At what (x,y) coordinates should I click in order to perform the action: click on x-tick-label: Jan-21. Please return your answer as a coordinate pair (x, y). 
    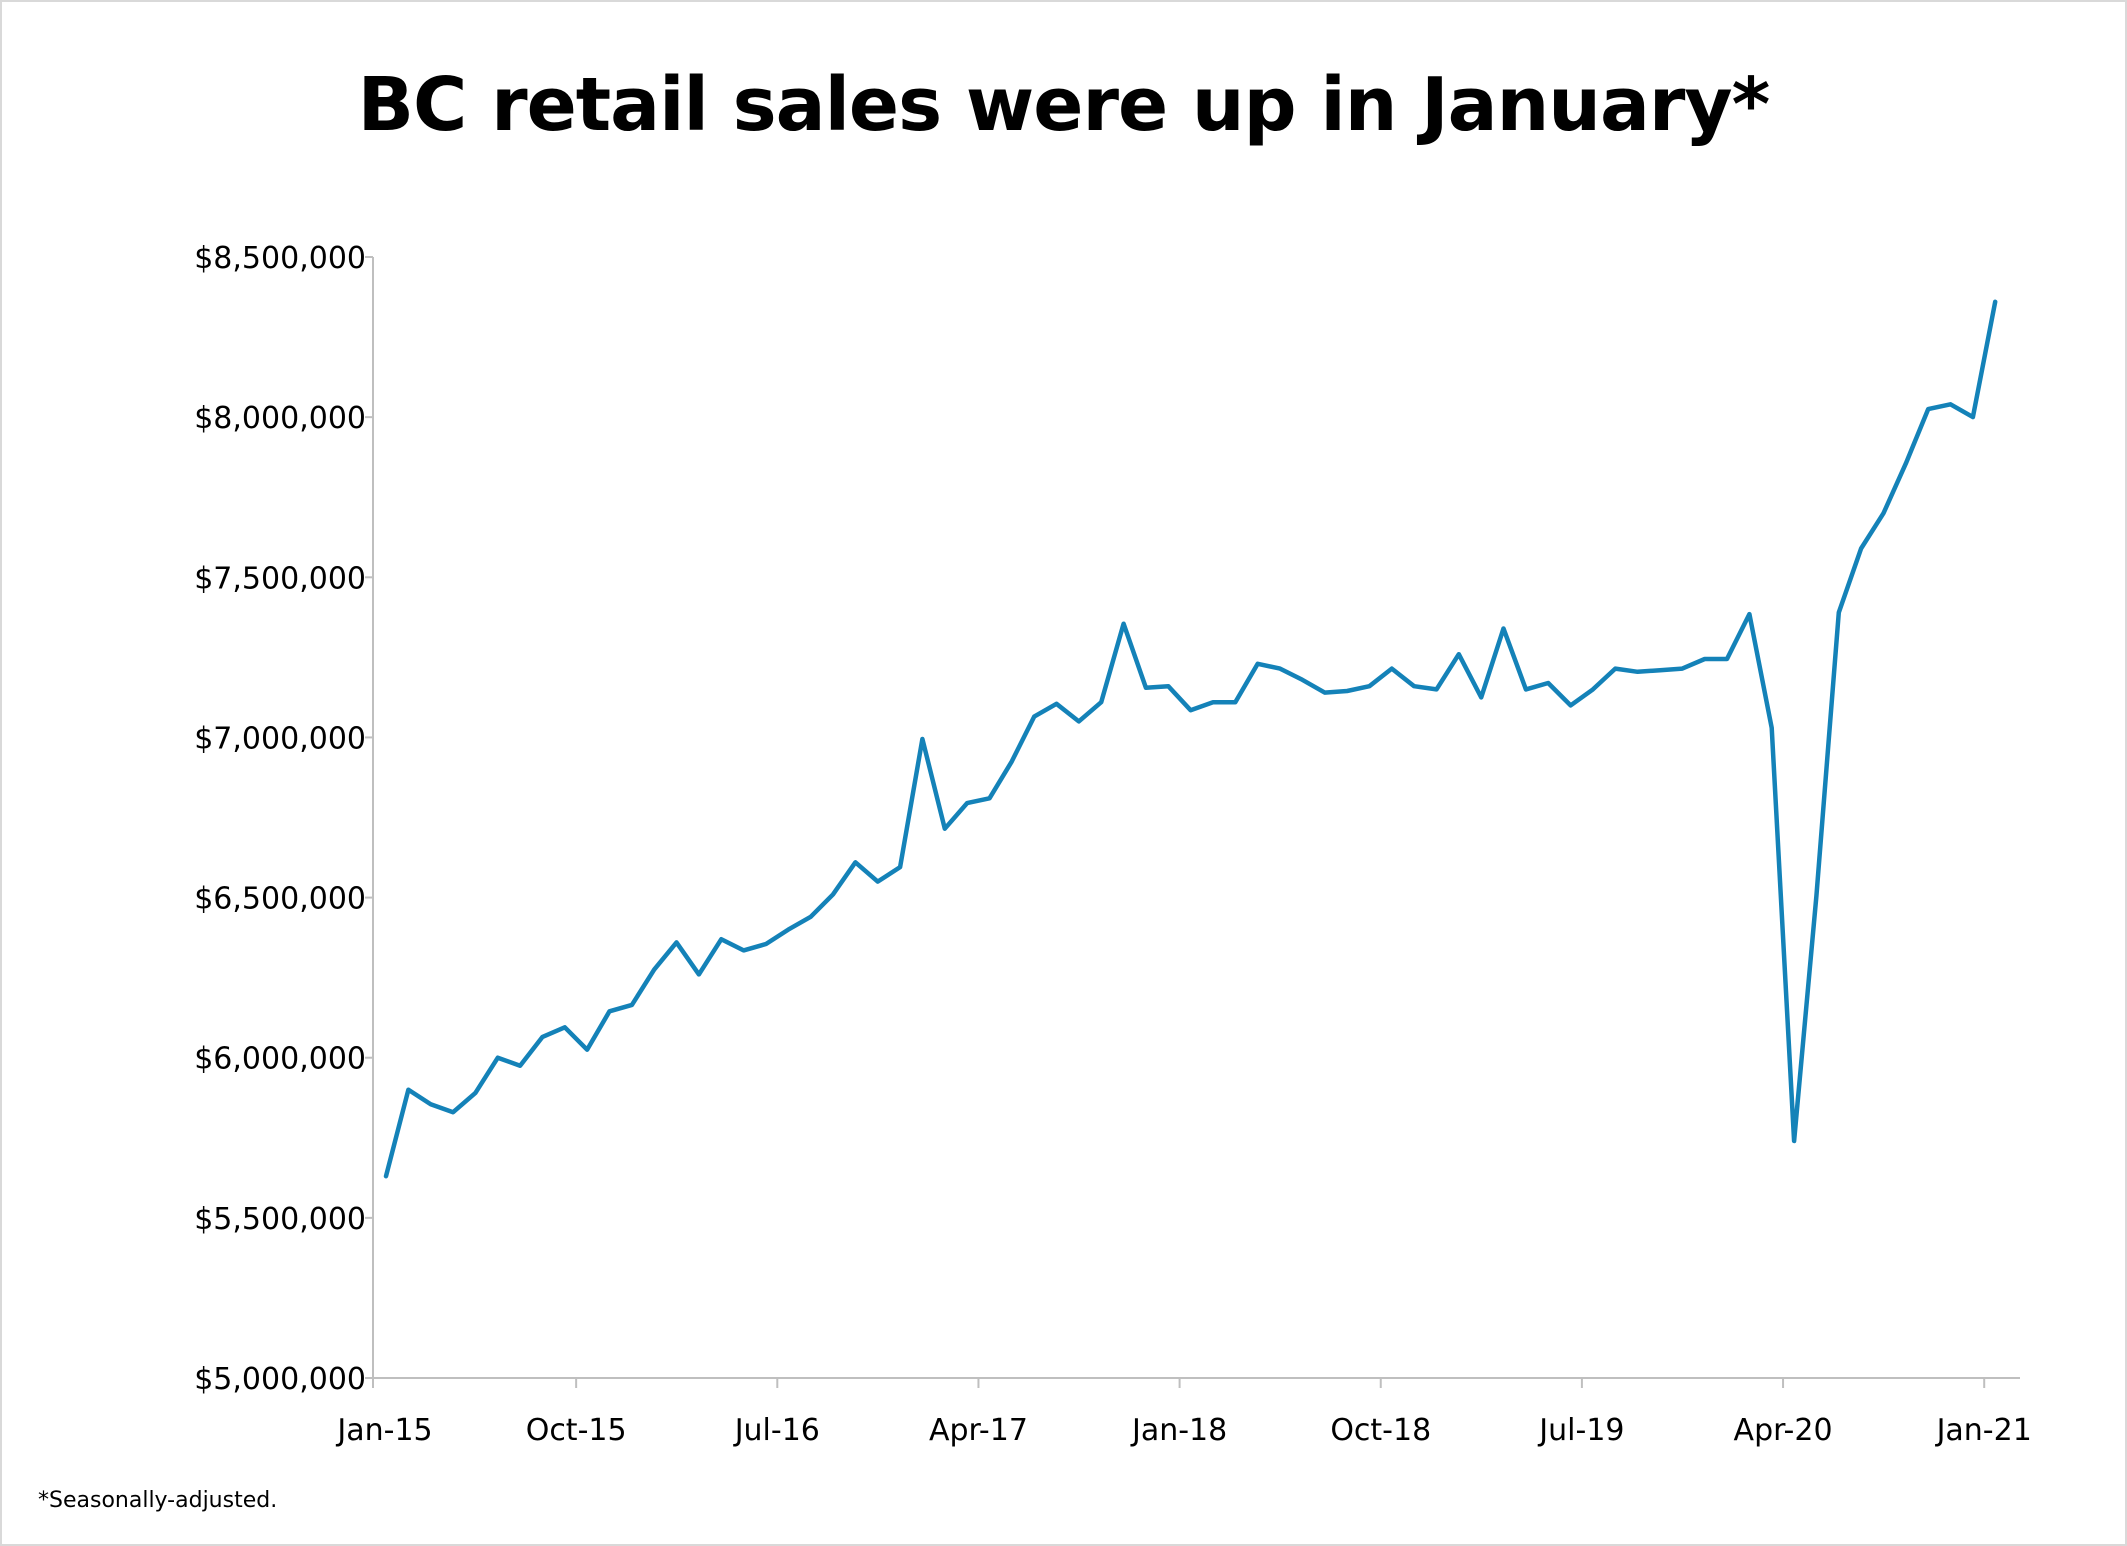
    Looking at the image, I should click on (1983, 1430).